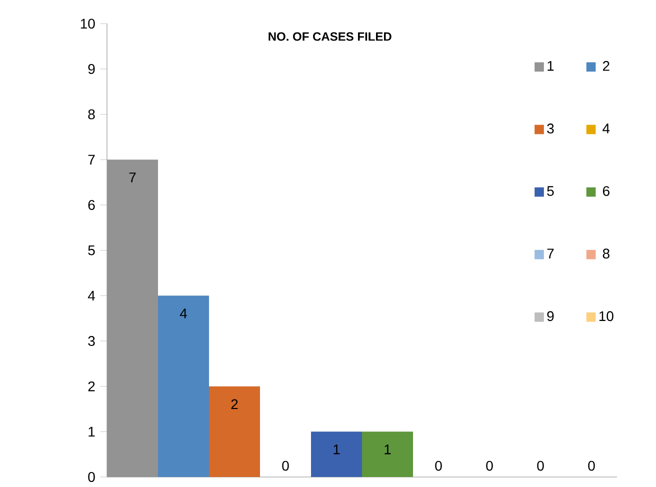 Image resolution: width=656 pixels, height=487 pixels. Describe the element at coordinates (91, 431) in the screenshot. I see `y-tick-label: 1` at that location.